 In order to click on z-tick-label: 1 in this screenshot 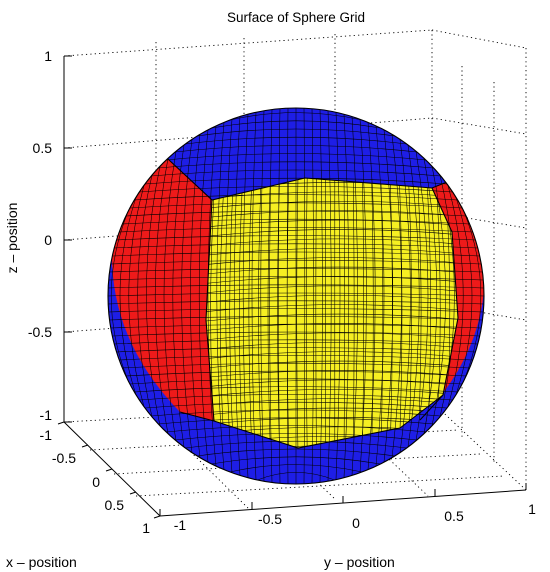, I will do `click(48, 56)`.